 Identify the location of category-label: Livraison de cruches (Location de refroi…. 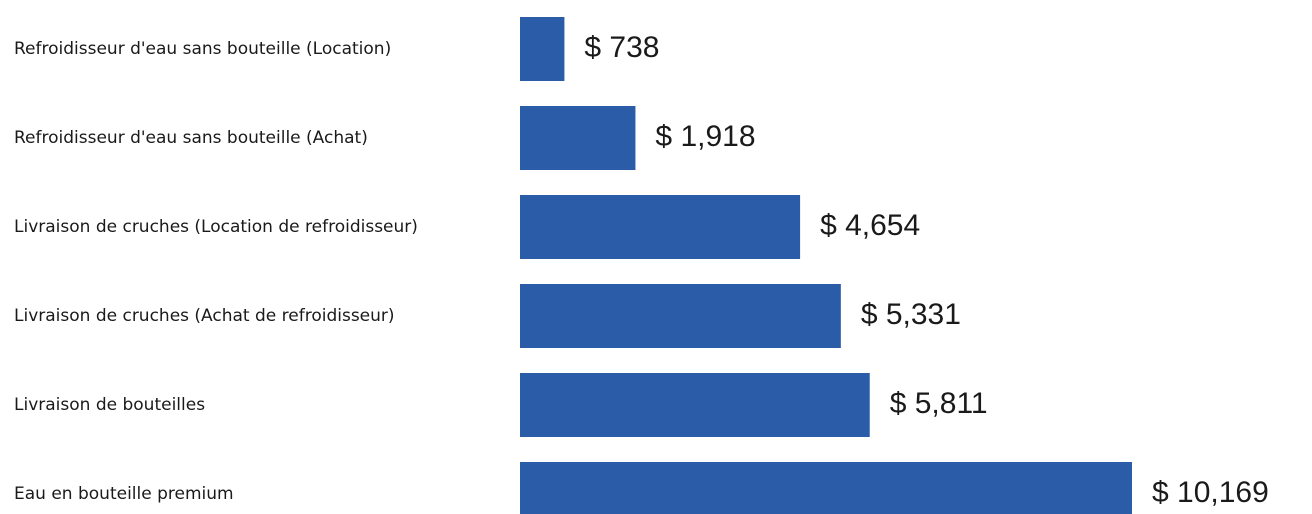
(216, 227).